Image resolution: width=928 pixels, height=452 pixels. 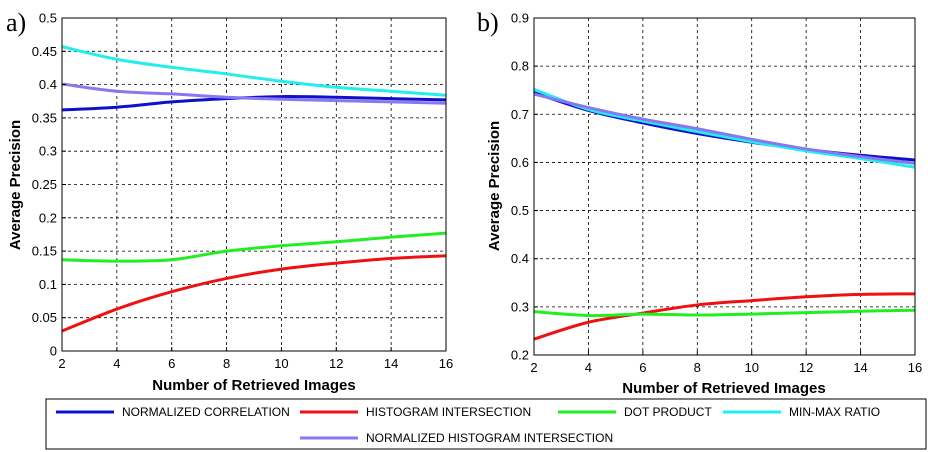 I want to click on panel-b-label: b), so click(x=488, y=22).